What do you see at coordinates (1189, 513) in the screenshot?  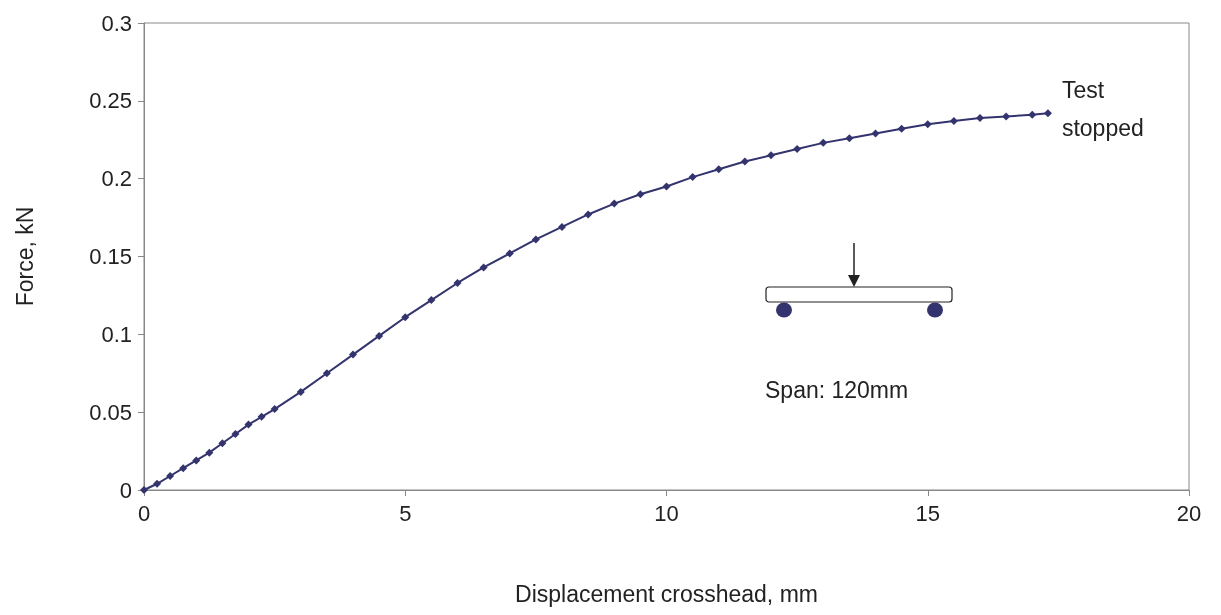 I see `x-tick-label: 20` at bounding box center [1189, 513].